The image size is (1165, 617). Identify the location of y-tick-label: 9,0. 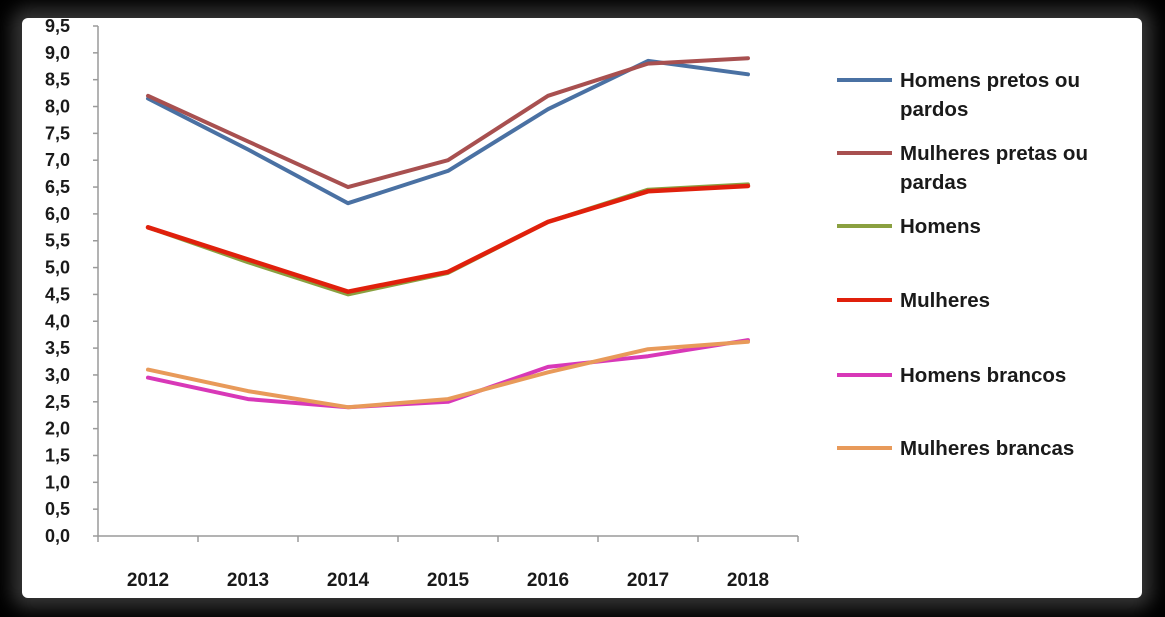
(57, 53).